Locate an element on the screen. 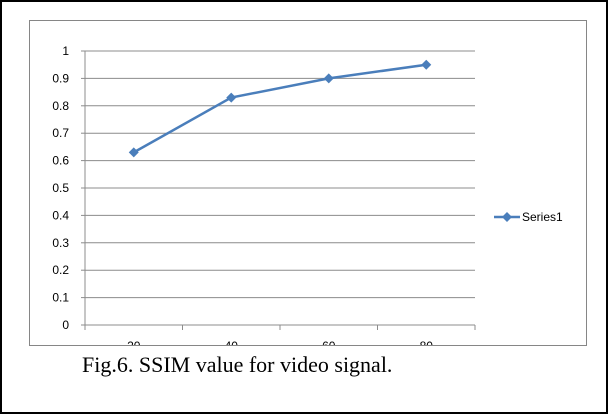 This screenshot has height=414, width=608. y-tick-label: 0.4 is located at coordinates (60, 215).